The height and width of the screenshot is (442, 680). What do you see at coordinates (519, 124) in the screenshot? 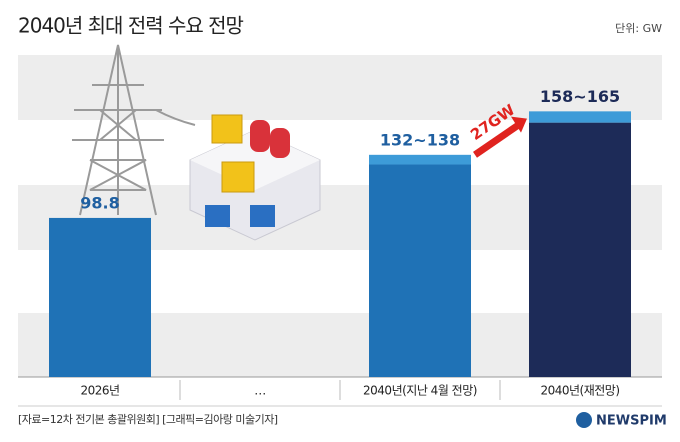
I see `annotation-arrowhead` at bounding box center [519, 124].